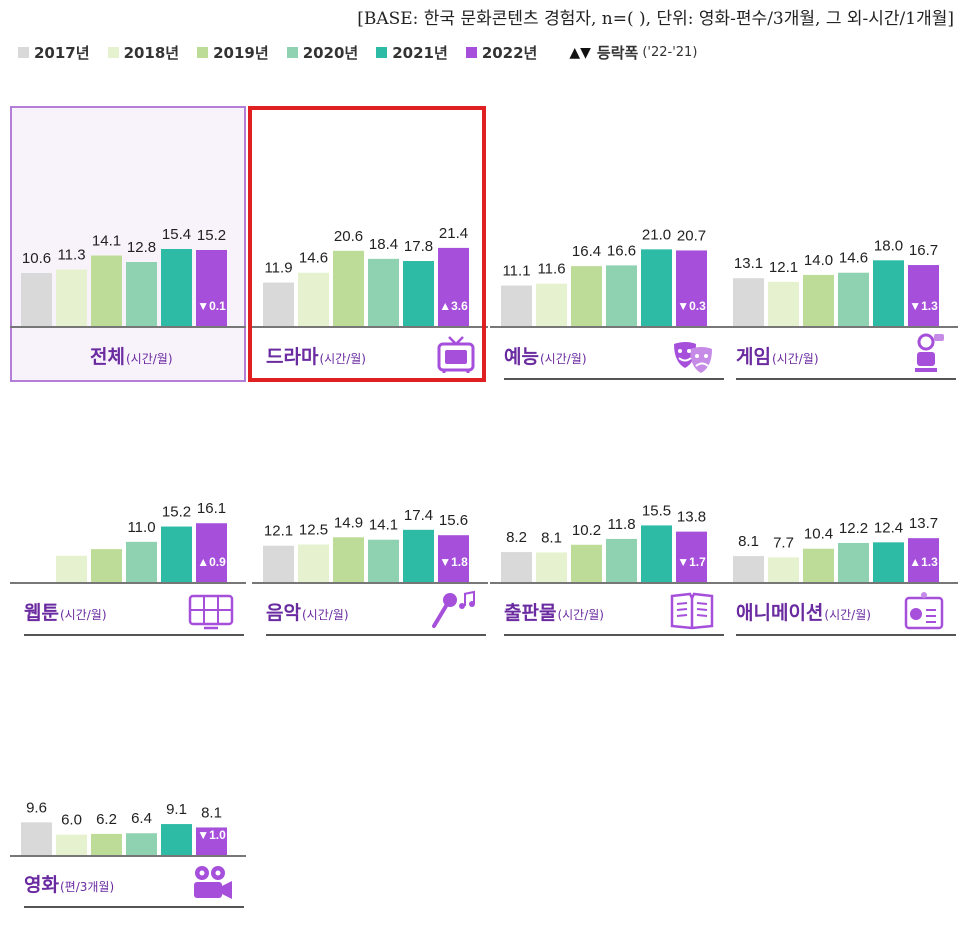 This screenshot has width=968, height=932. I want to click on panel-title-row: 출판물 (시간/월), so click(554, 611).